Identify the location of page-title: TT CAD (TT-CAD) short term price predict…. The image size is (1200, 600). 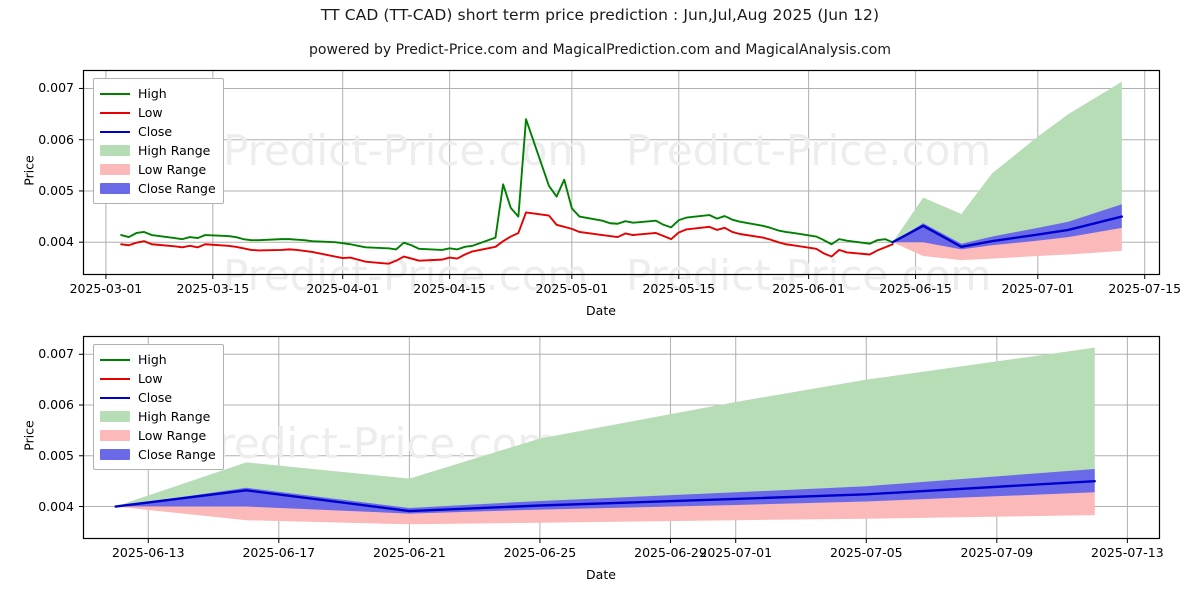
(600, 15).